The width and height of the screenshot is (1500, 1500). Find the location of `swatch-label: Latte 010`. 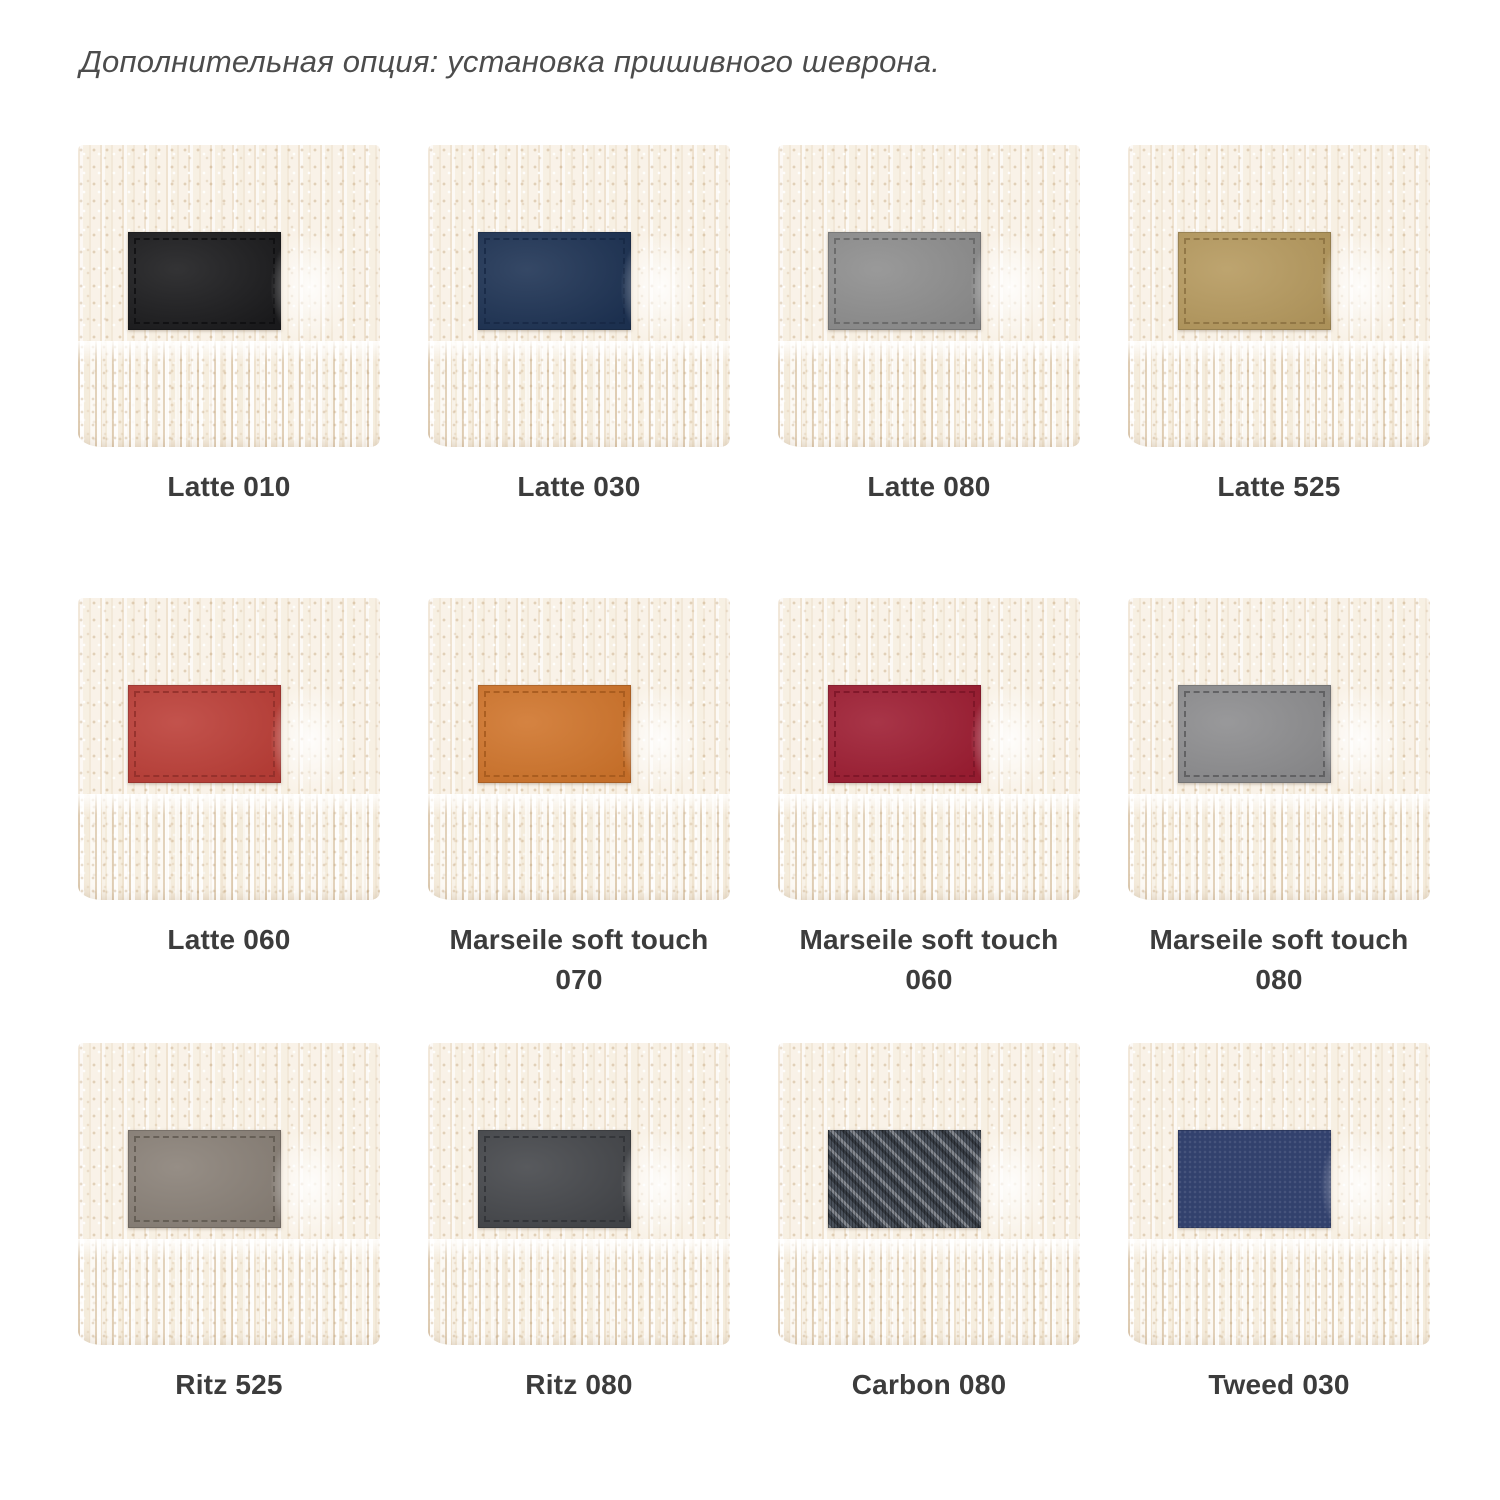

swatch-label: Latte 010 is located at coordinates (229, 486).